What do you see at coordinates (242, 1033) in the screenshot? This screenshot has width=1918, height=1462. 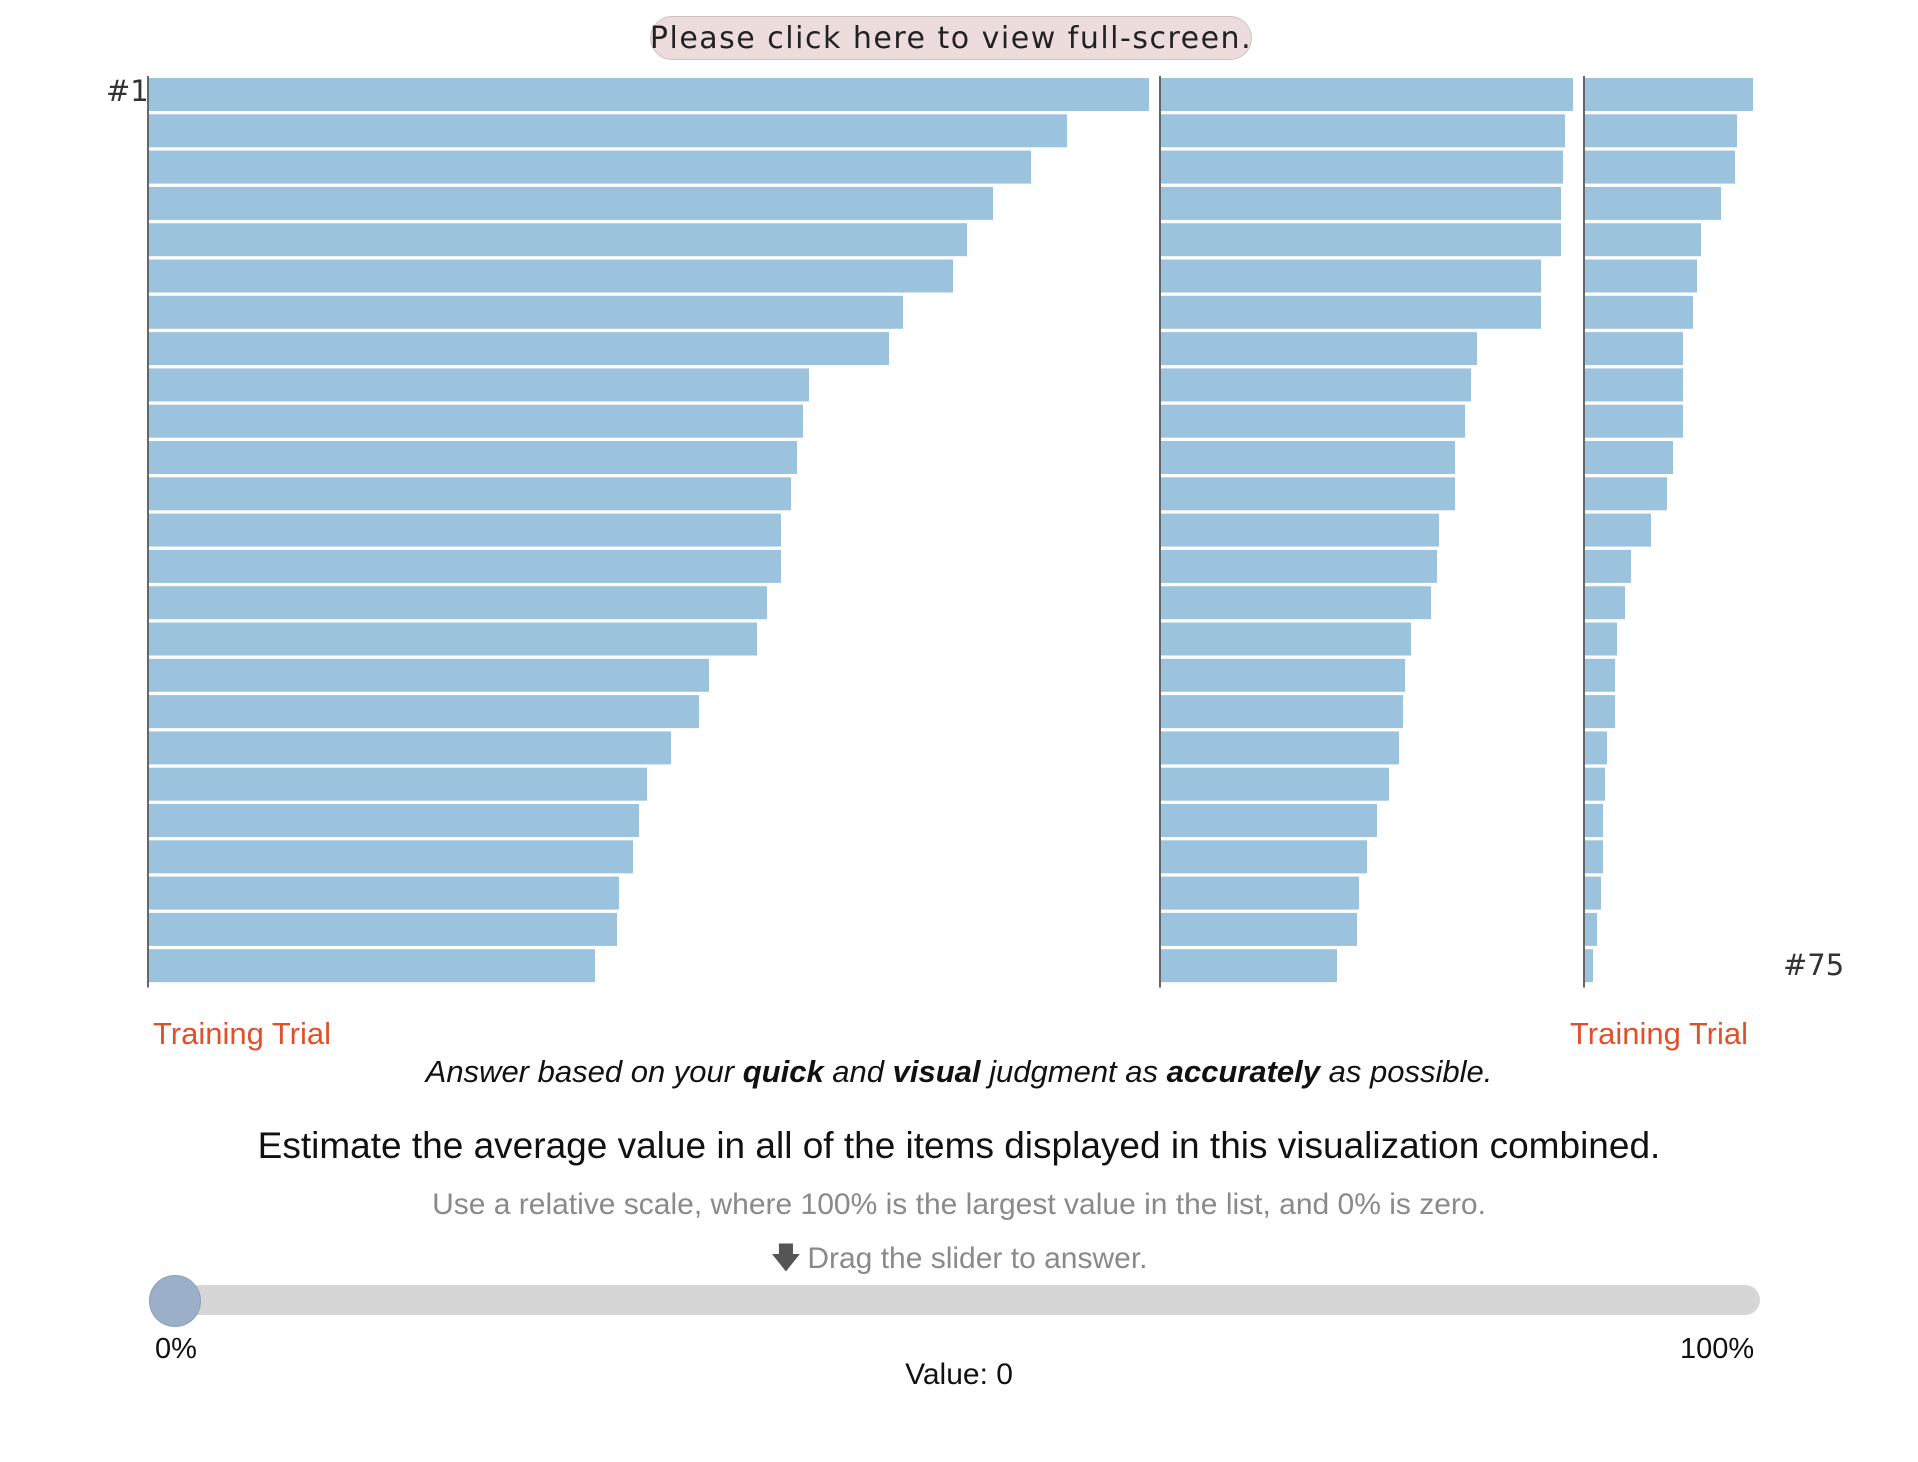 I see `training-trial-label-left: Training Trial` at bounding box center [242, 1033].